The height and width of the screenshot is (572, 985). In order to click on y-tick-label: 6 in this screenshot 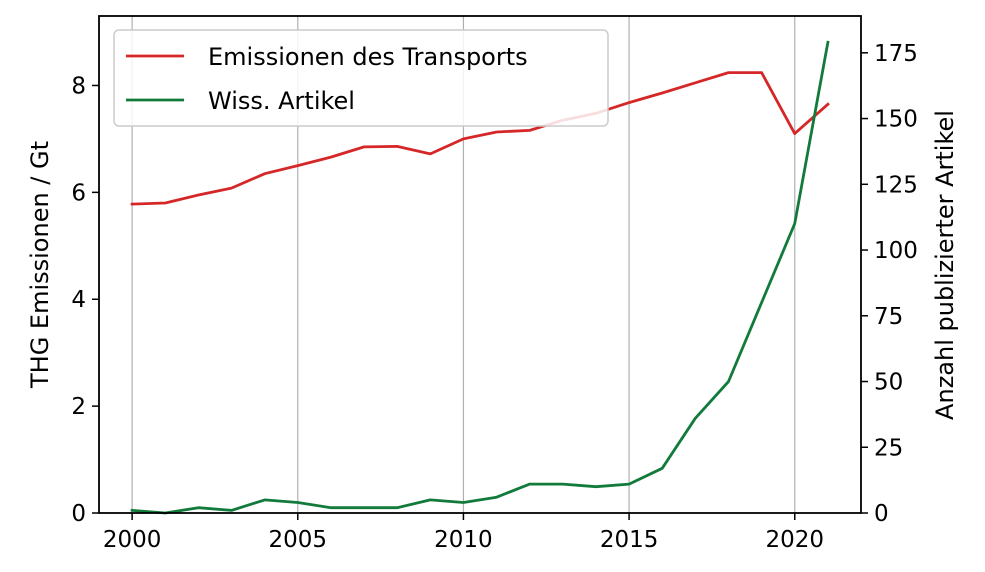, I will do `click(78, 193)`.